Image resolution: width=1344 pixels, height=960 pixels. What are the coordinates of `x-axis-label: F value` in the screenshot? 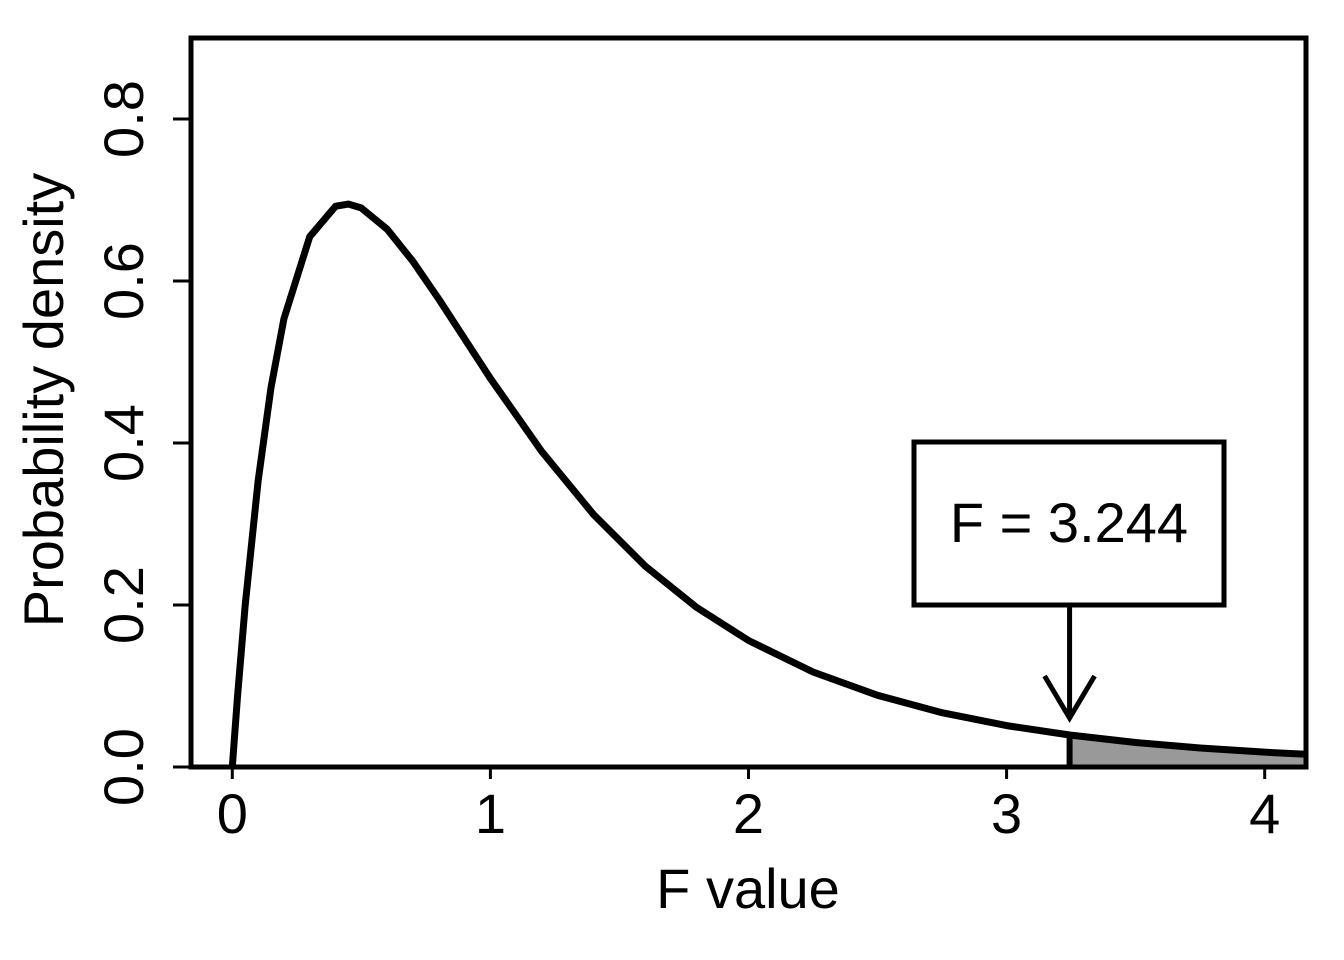 It's located at (748, 888).